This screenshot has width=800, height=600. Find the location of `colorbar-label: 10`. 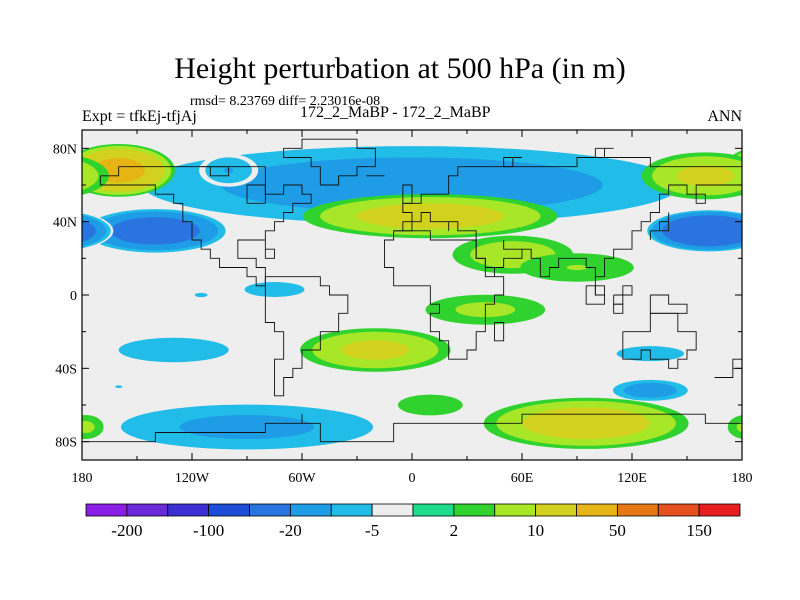

colorbar-label: 10 is located at coordinates (535, 530).